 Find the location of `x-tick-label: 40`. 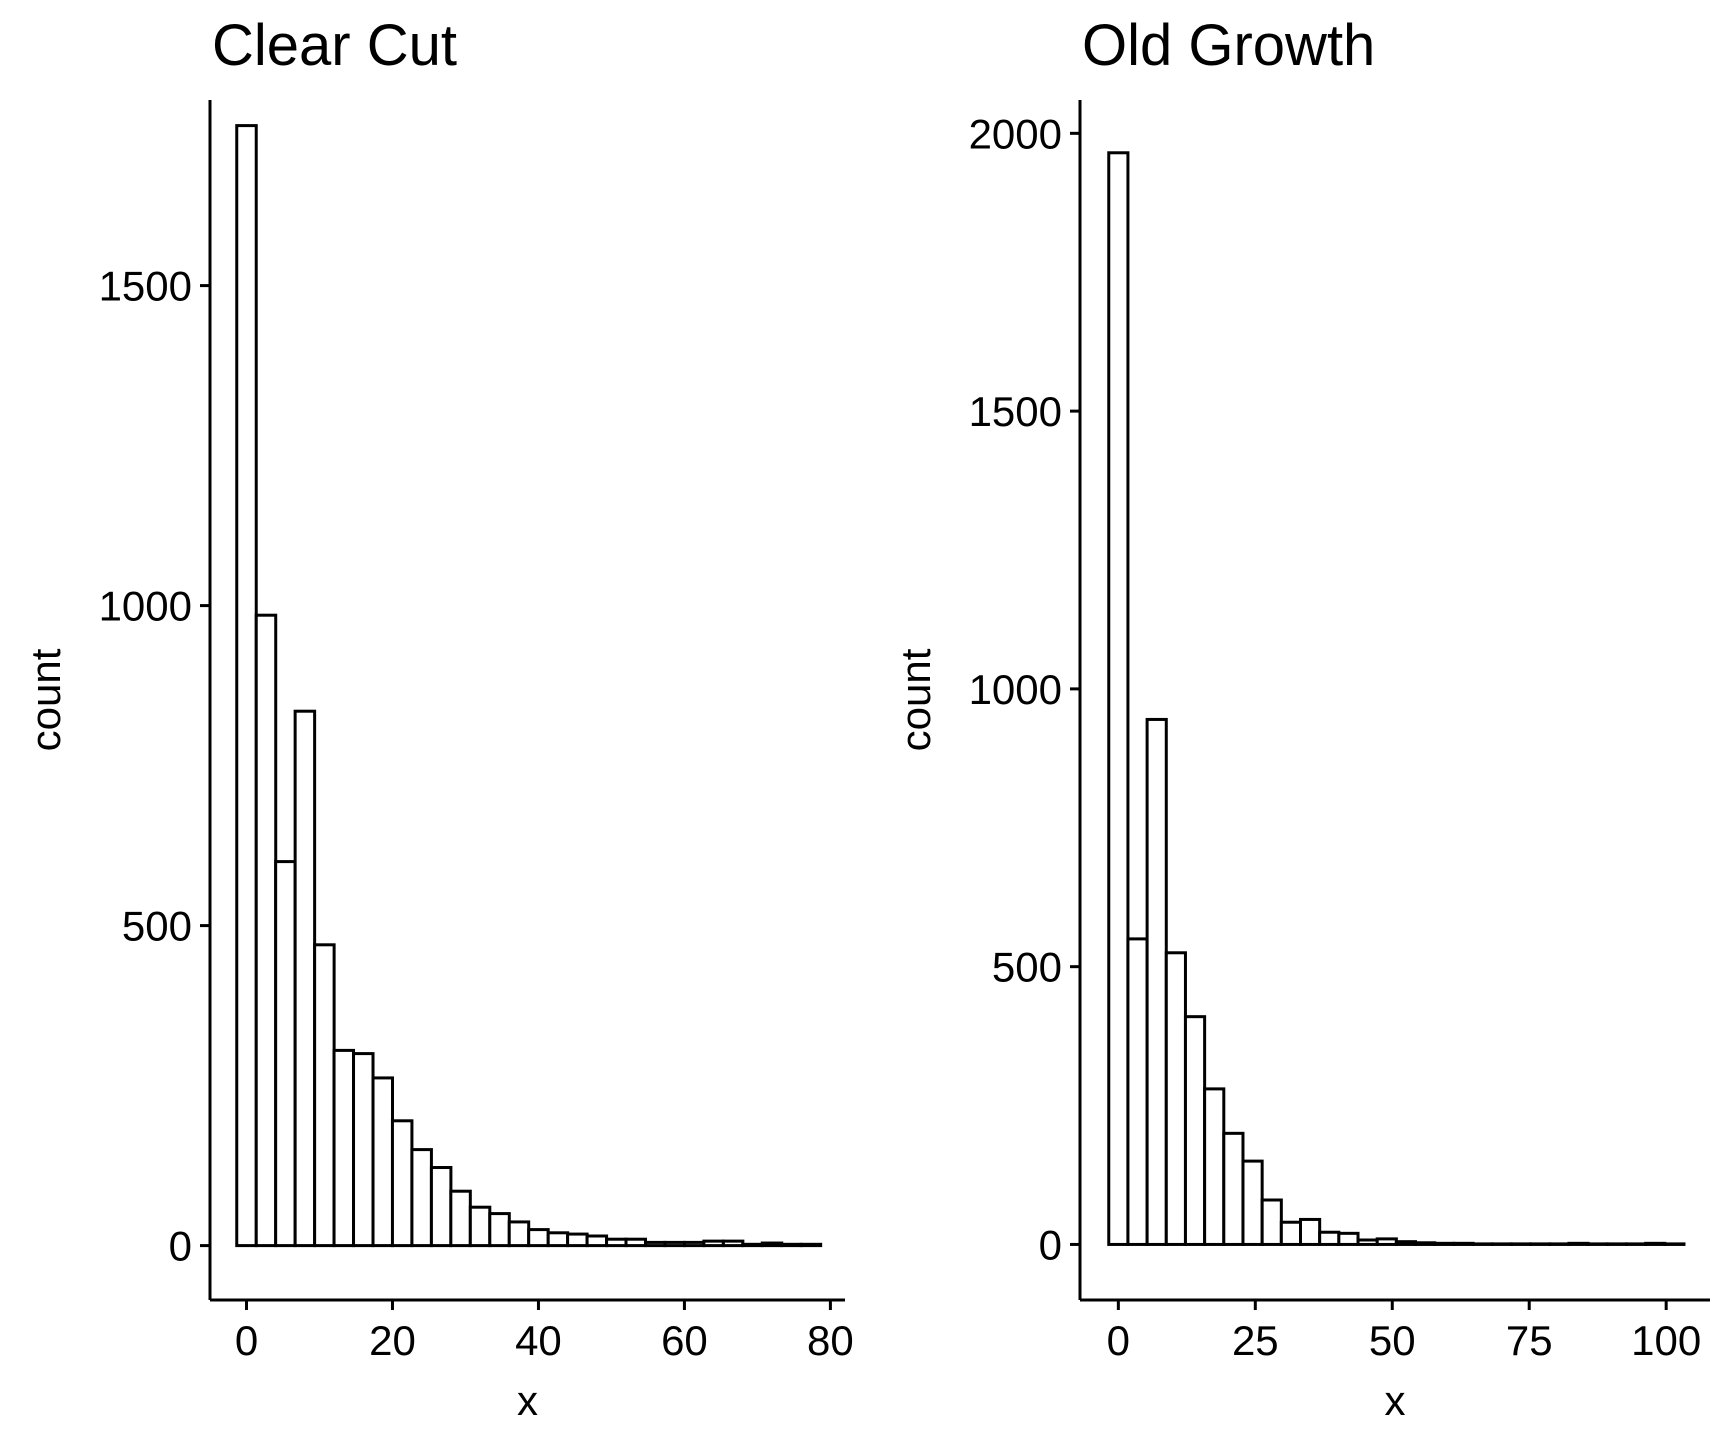

x-tick-label: 40 is located at coordinates (538, 1340).